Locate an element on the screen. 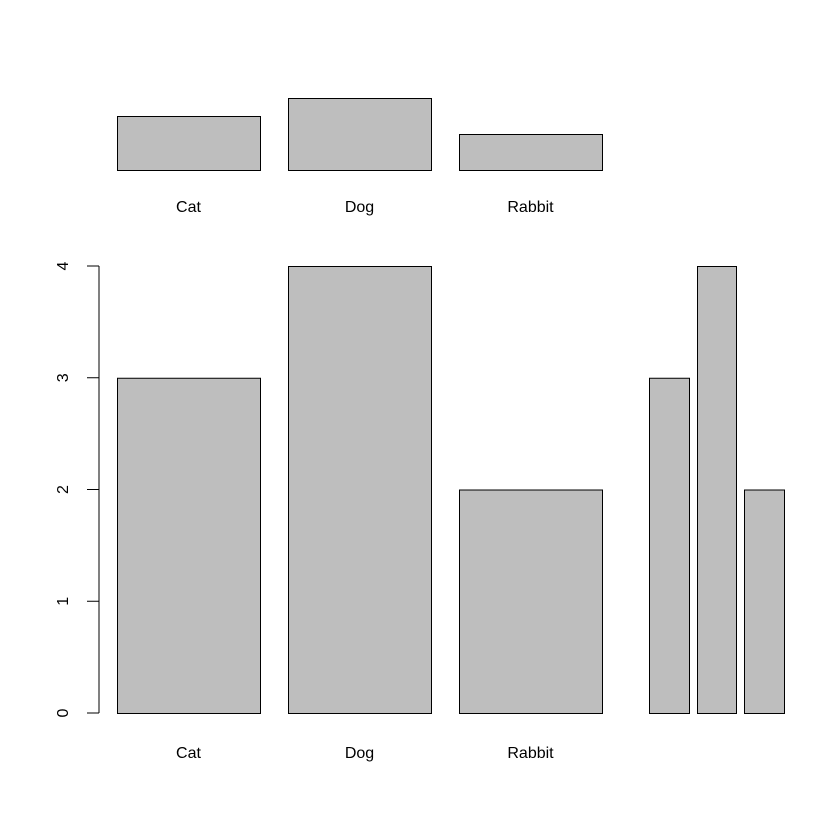 The height and width of the screenshot is (840, 840). y-tick-label: 4 is located at coordinates (63, 265).